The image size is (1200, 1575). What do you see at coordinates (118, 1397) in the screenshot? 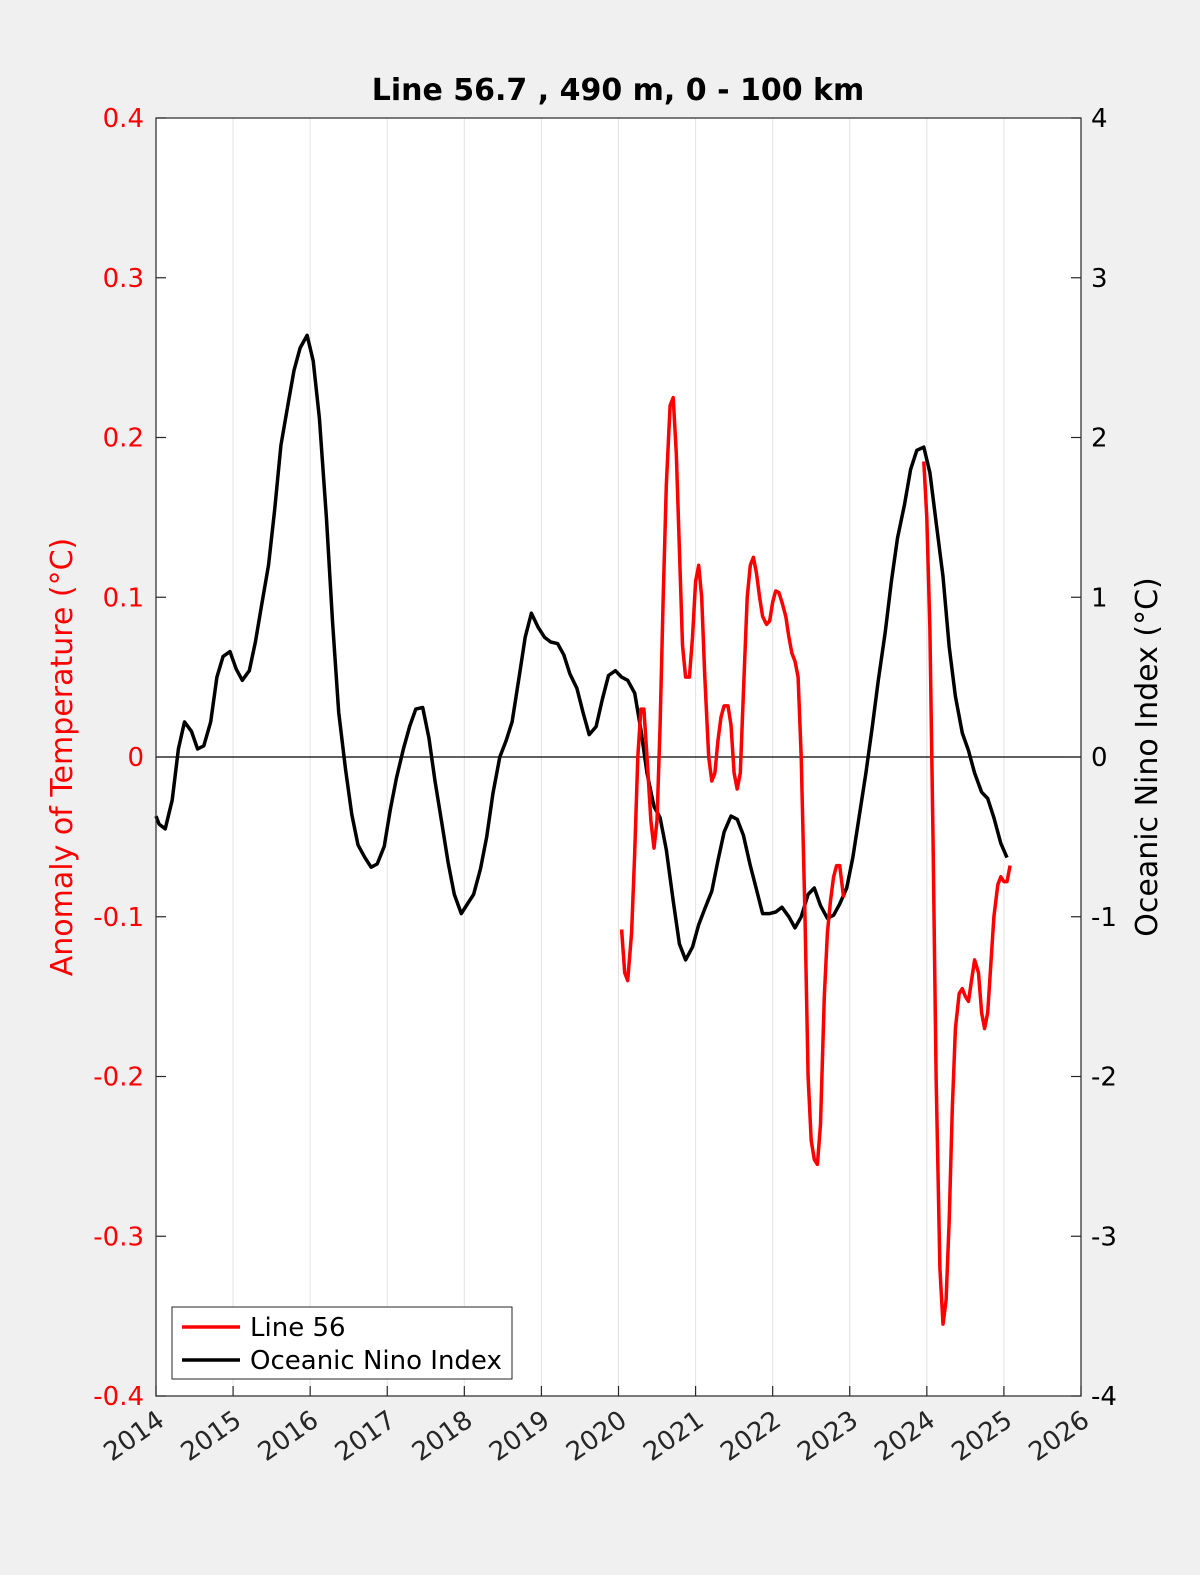
I see `left-tick-label: -0.4` at bounding box center [118, 1397].